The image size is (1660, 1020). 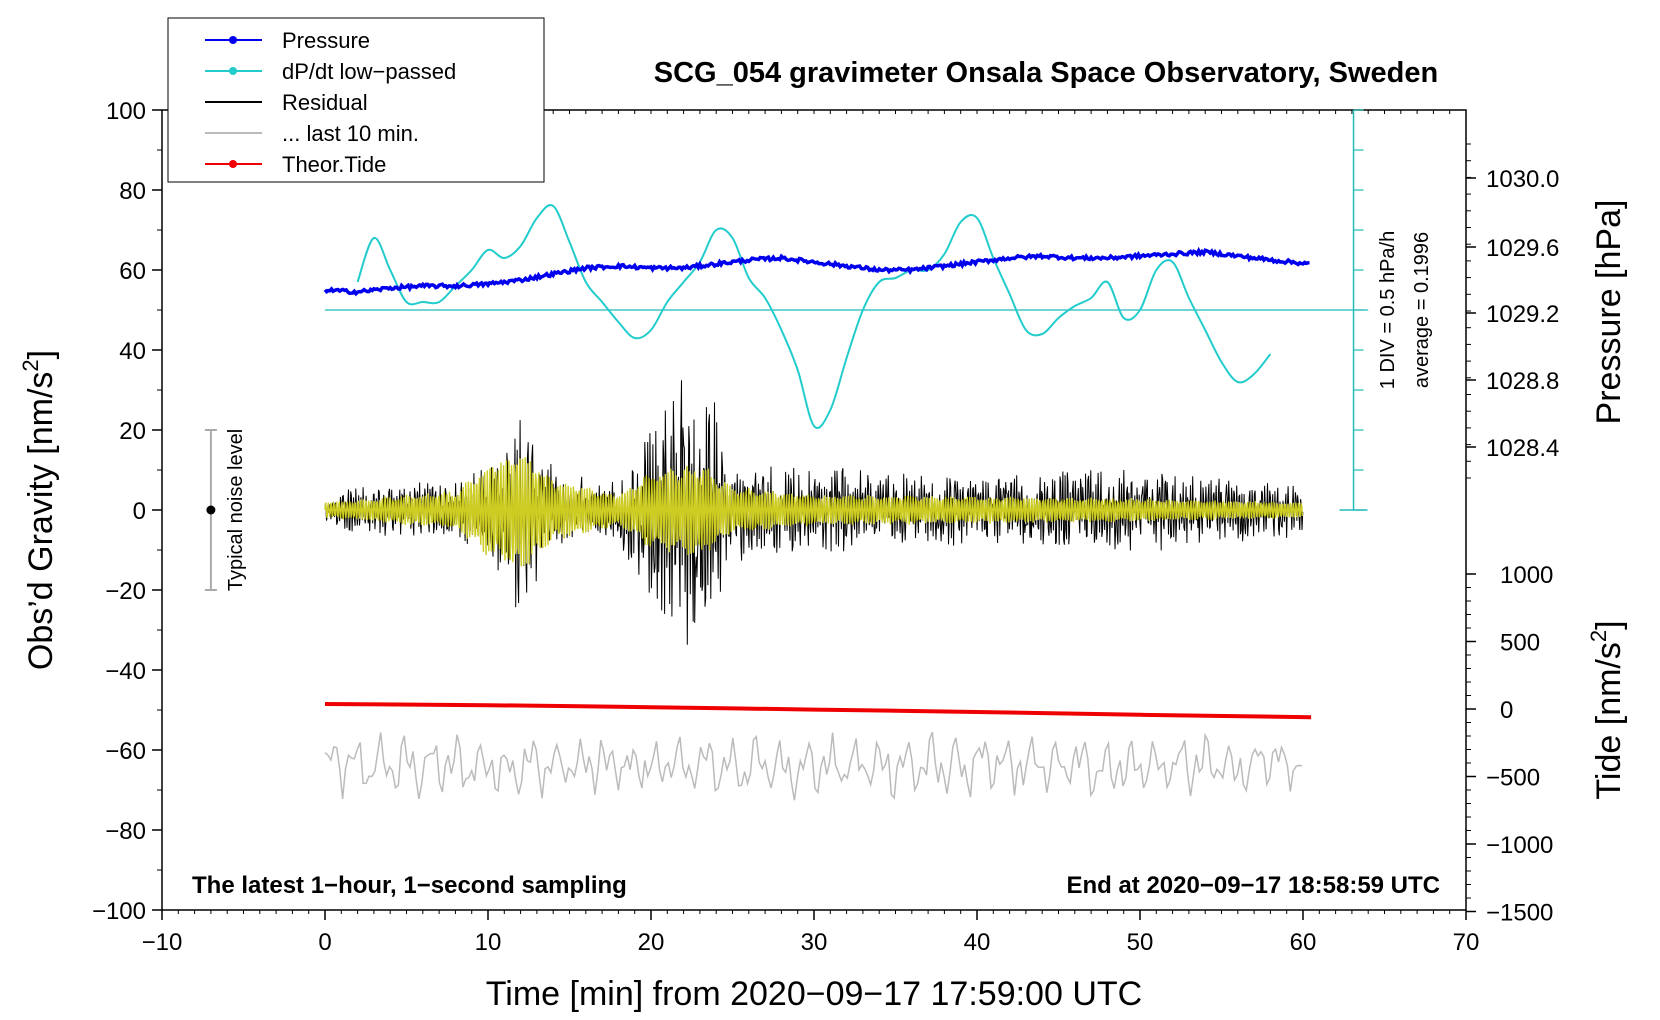 What do you see at coordinates (30, 365) in the screenshot?
I see `left-axis-label-sup: 2` at bounding box center [30, 365].